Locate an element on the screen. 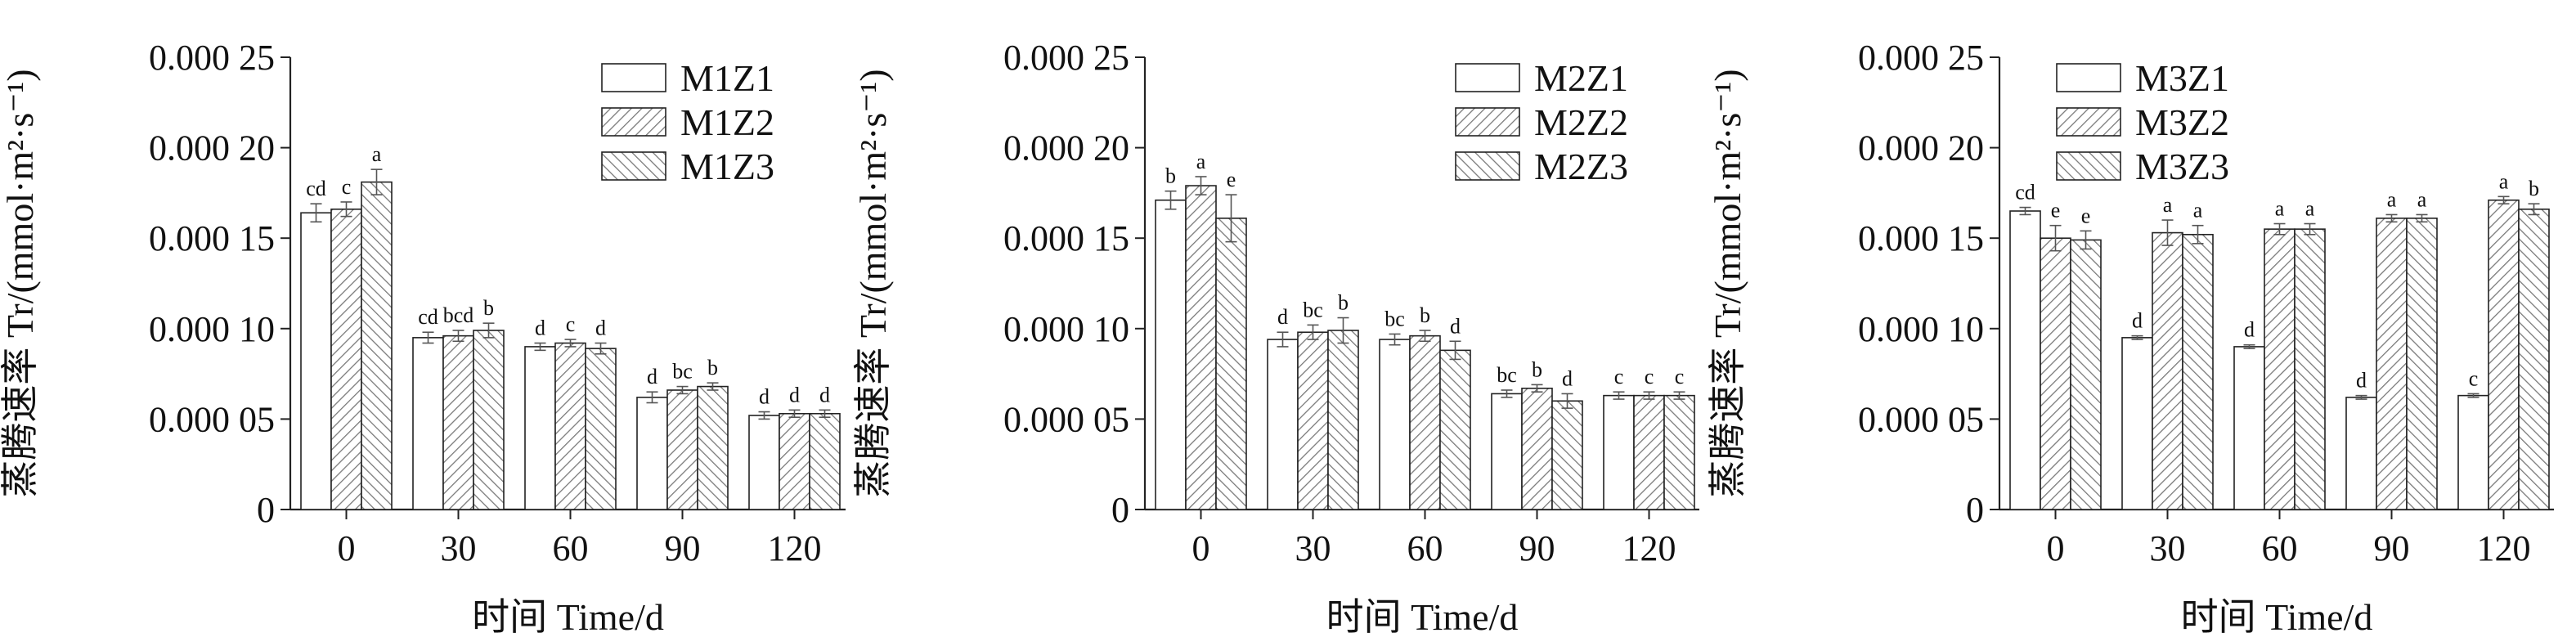 The width and height of the screenshot is (2576, 642). x-axis-title: 时间 Time/d is located at coordinates (568, 617).